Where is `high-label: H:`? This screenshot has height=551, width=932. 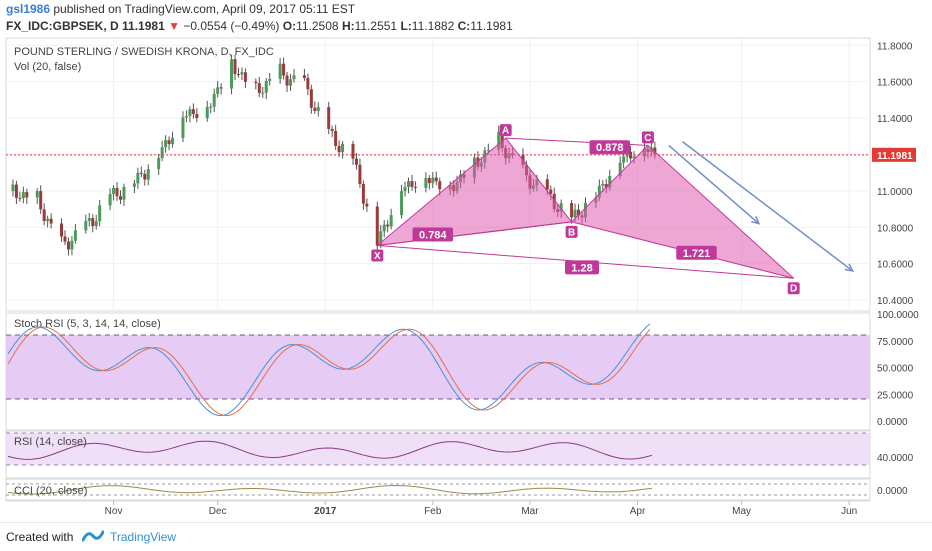
high-label: H: is located at coordinates (348, 26).